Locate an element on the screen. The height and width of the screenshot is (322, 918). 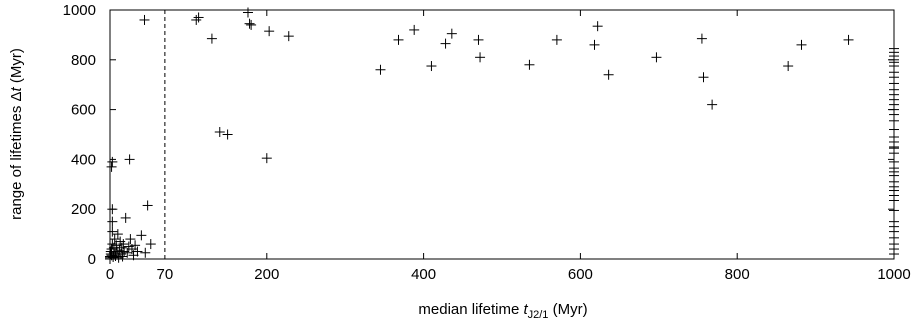
x-tick-label: 200 is located at coordinates (266, 274).